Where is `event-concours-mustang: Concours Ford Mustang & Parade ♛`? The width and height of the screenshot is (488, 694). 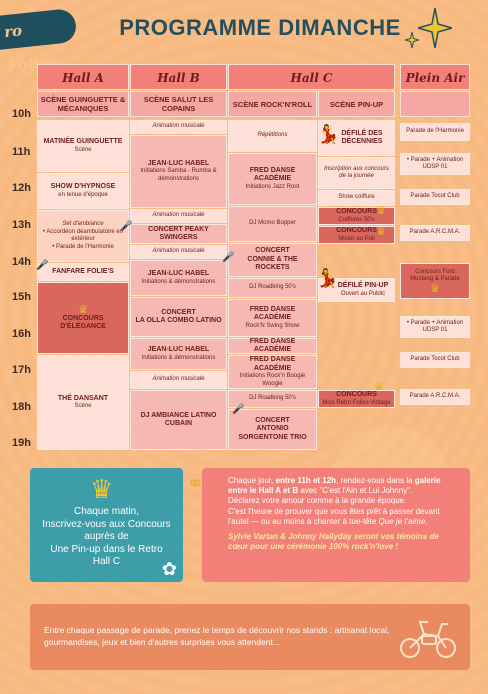
event-concours-mustang: Concours Ford Mustang & Parade ♛ is located at coordinates (435, 281).